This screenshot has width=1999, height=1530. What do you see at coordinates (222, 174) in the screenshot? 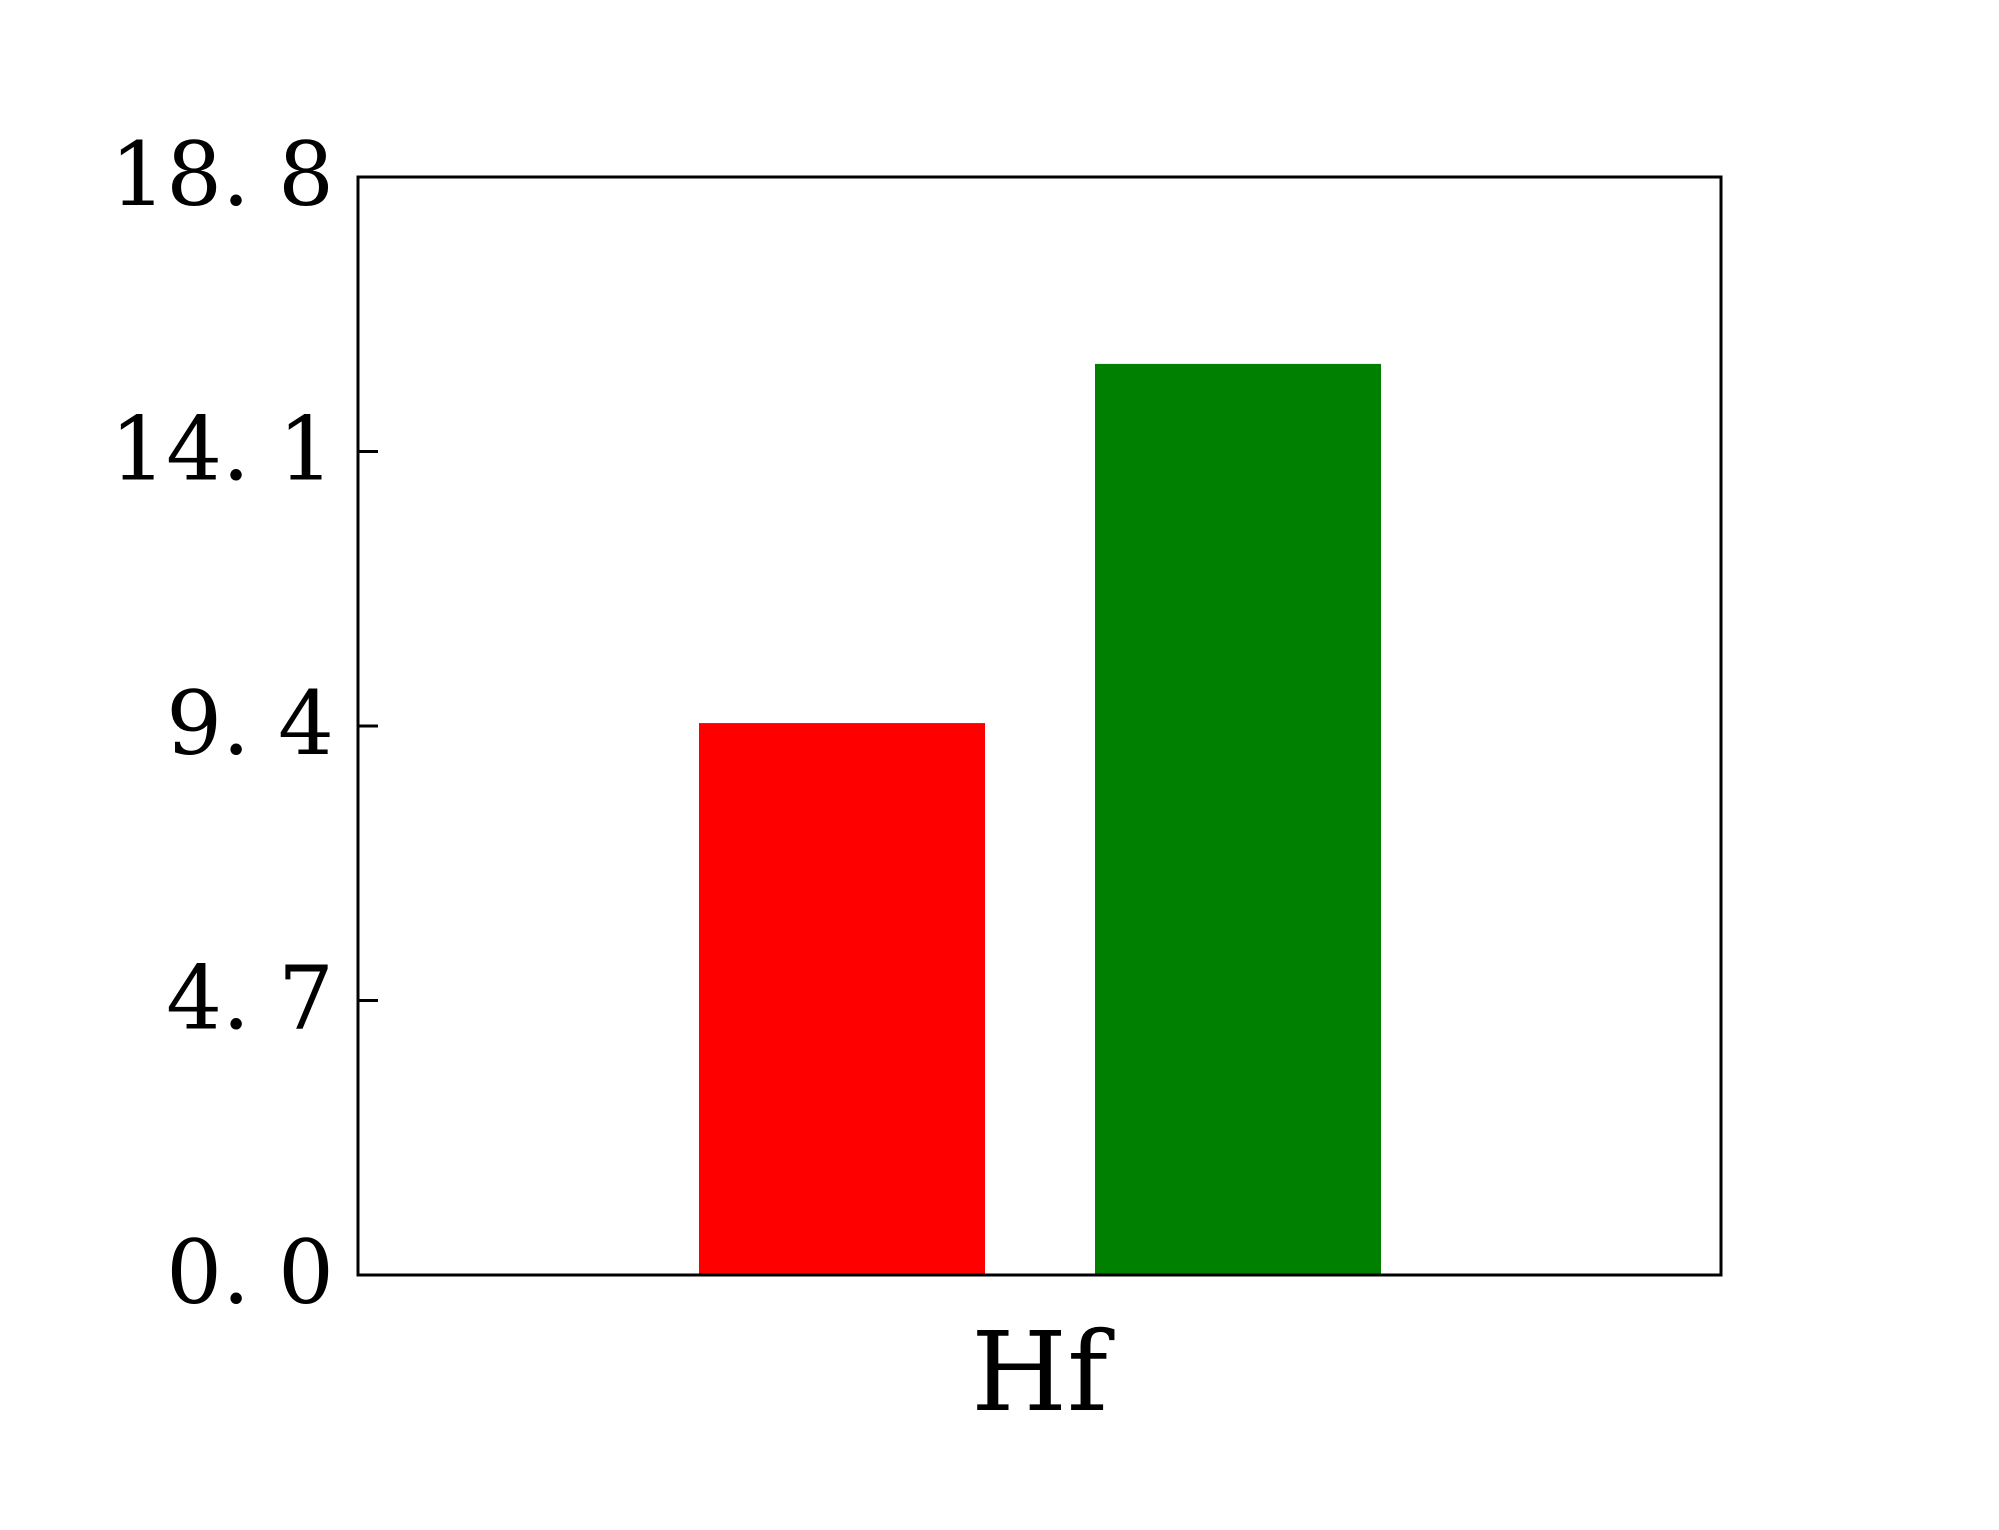
I see `y-tick-label: 18. 8` at bounding box center [222, 174].